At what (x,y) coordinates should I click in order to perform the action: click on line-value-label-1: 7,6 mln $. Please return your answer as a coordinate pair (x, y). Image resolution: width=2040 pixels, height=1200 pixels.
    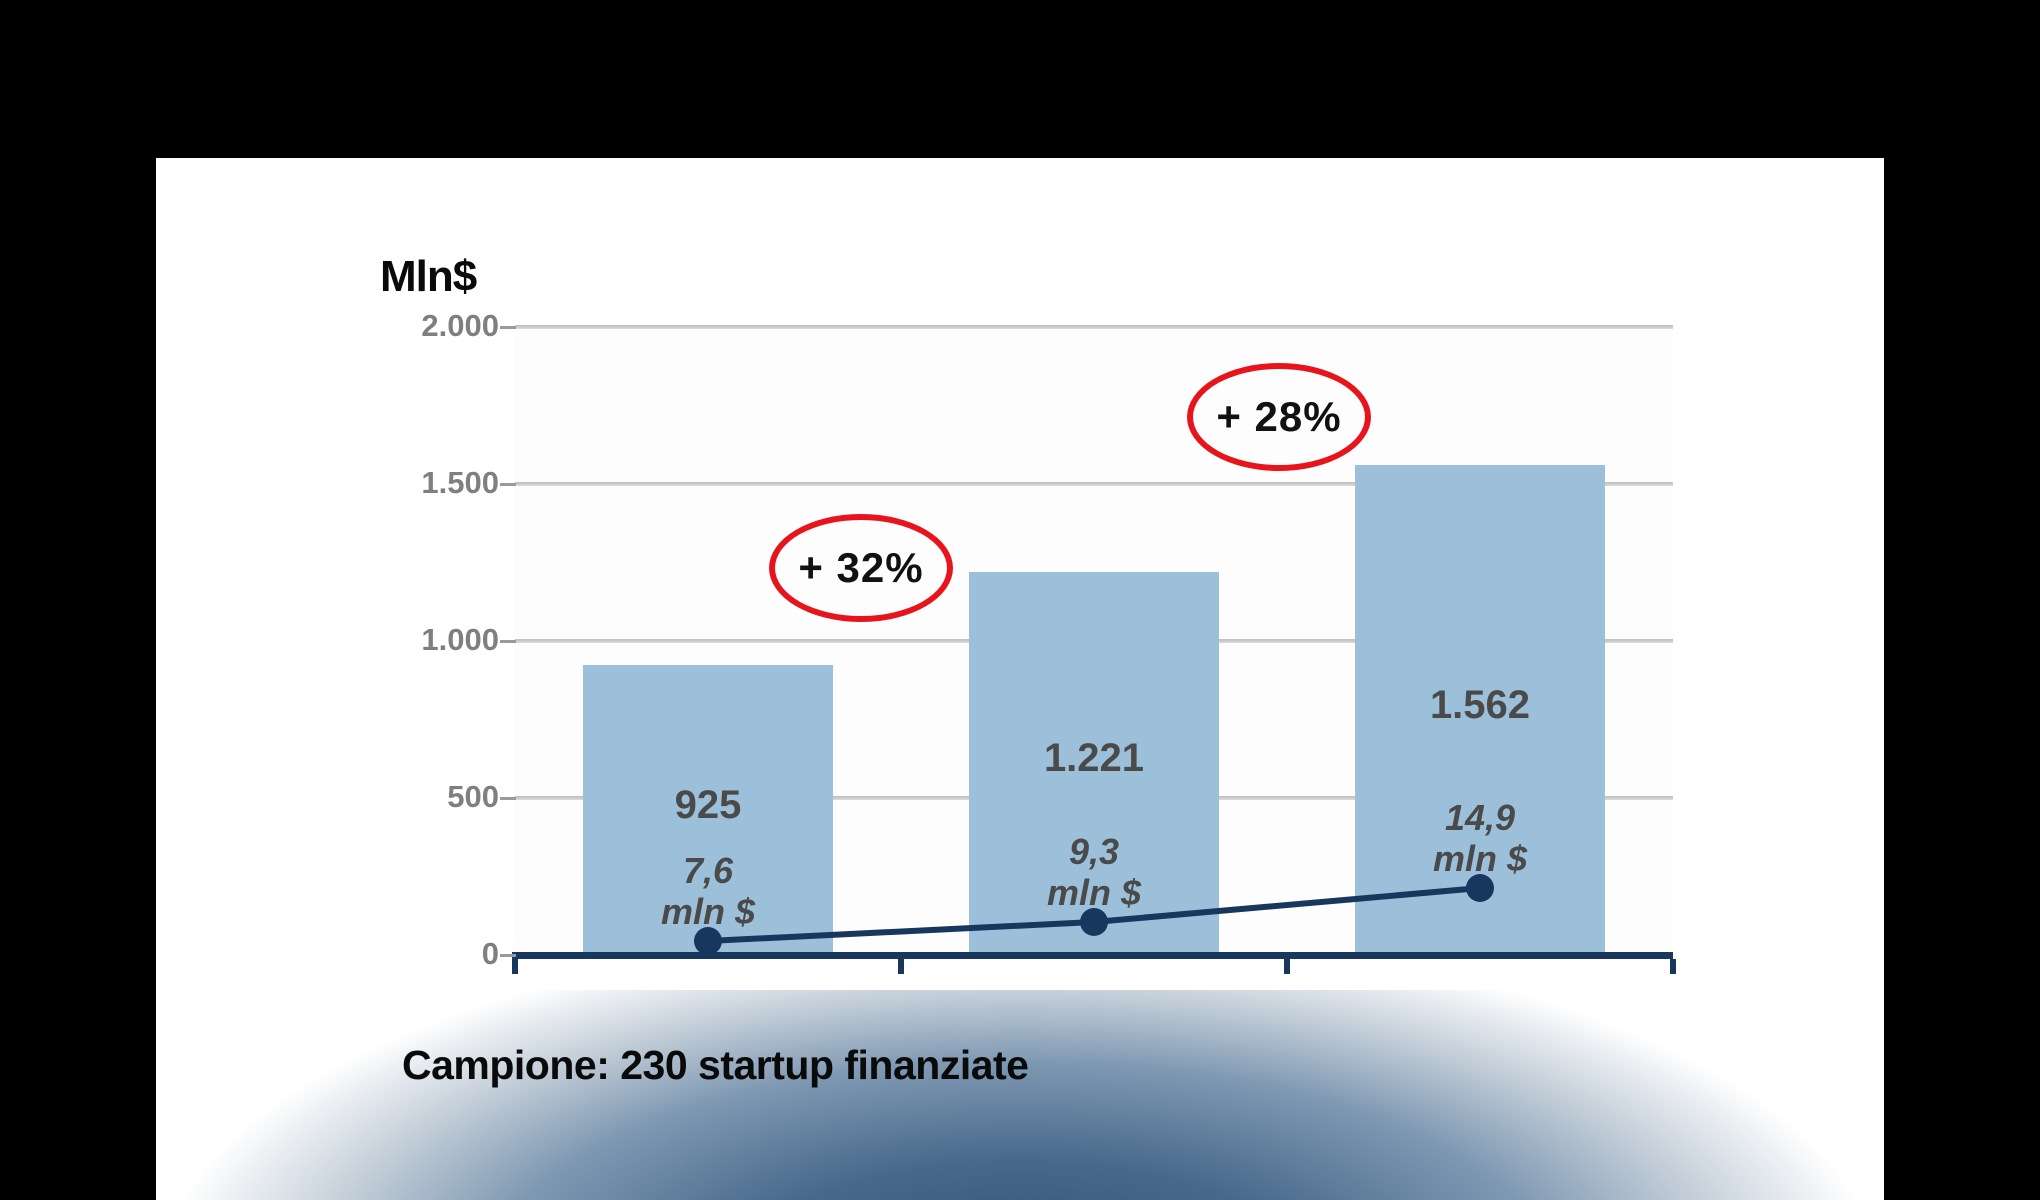
    Looking at the image, I should click on (708, 891).